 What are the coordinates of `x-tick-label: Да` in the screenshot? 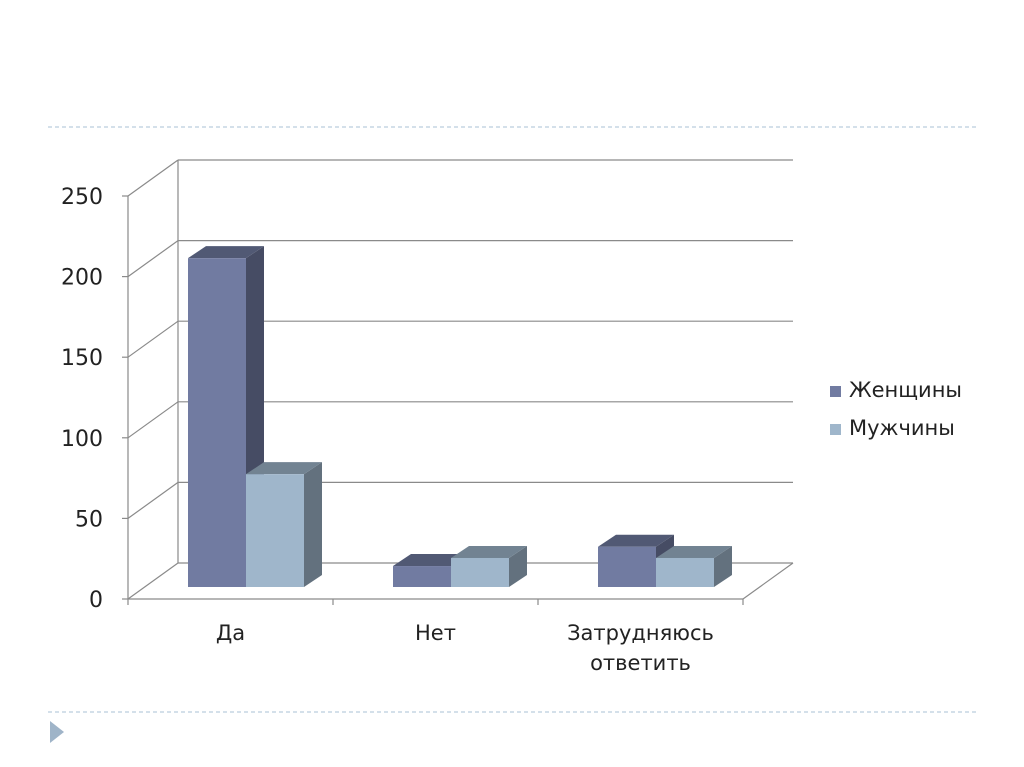 It's located at (230, 633).